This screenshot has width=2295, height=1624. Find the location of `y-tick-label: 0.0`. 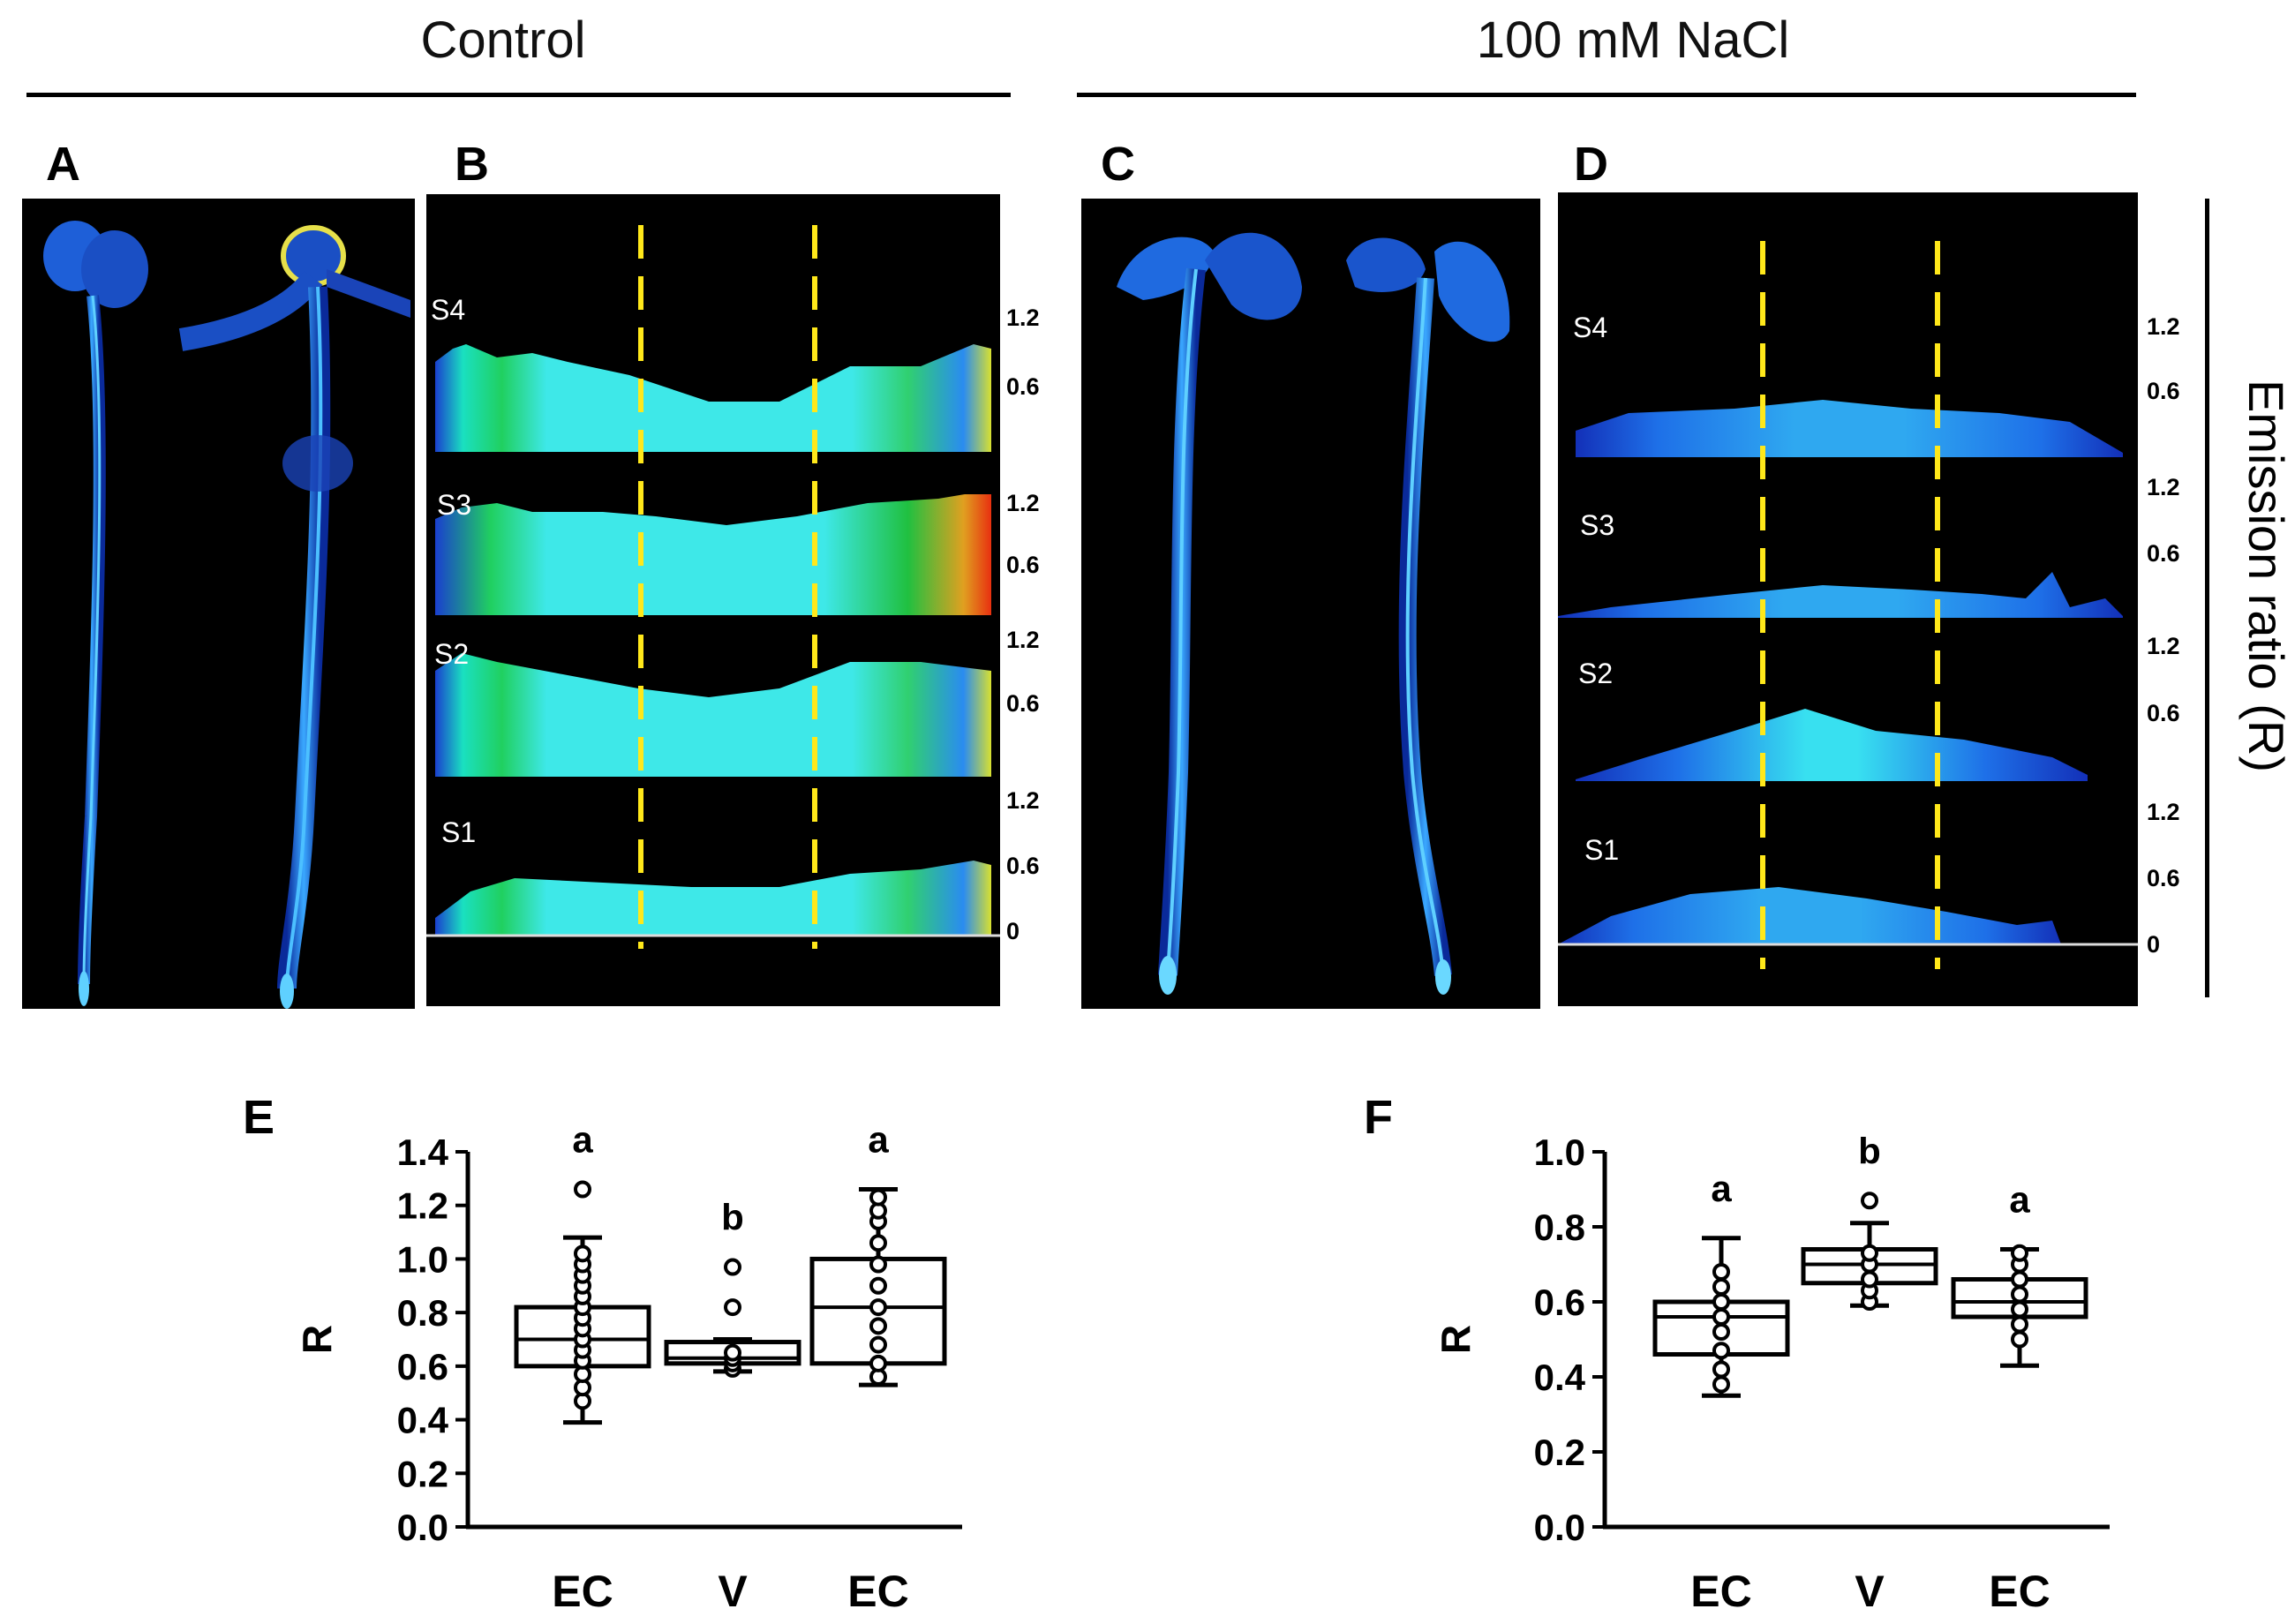

y-tick-label: 0.0 is located at coordinates (1559, 1527).